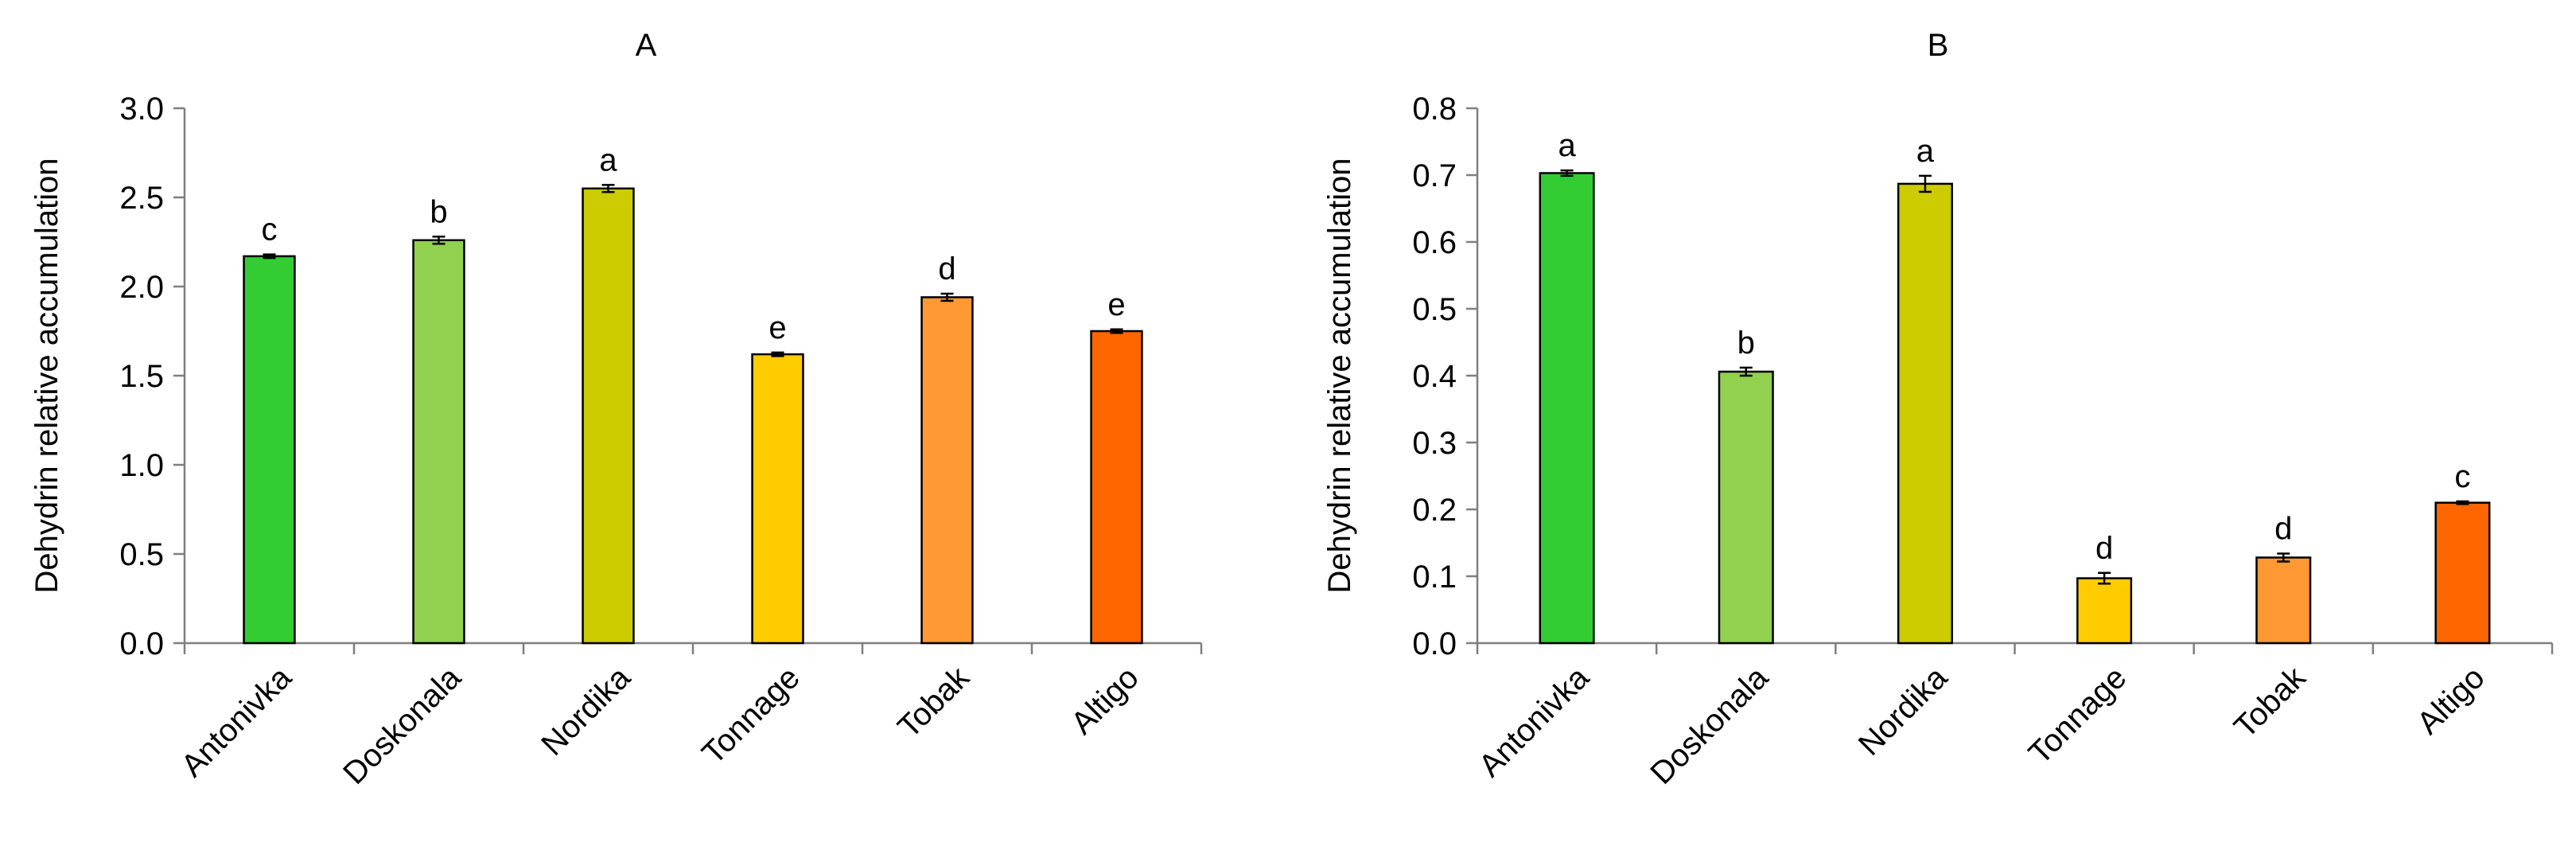  I want to click on panel-title: A, so click(647, 45).